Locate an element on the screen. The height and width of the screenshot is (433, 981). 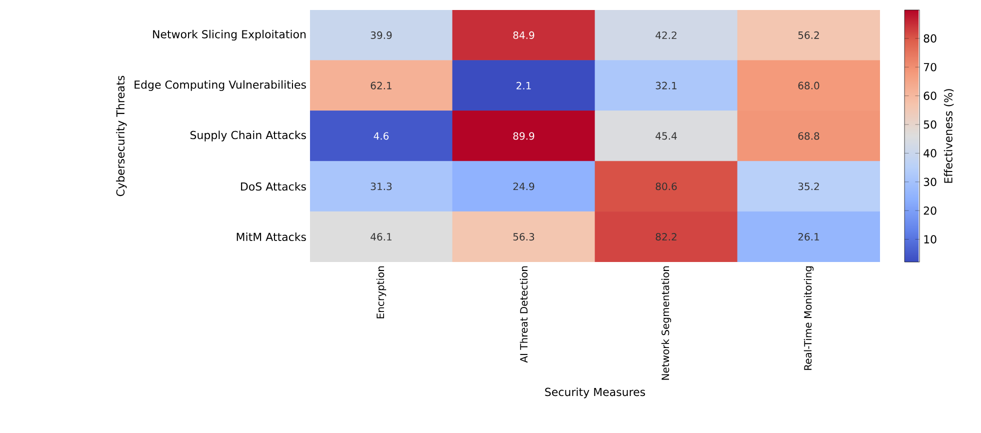
data-label: 56.3 is located at coordinates (523, 237).